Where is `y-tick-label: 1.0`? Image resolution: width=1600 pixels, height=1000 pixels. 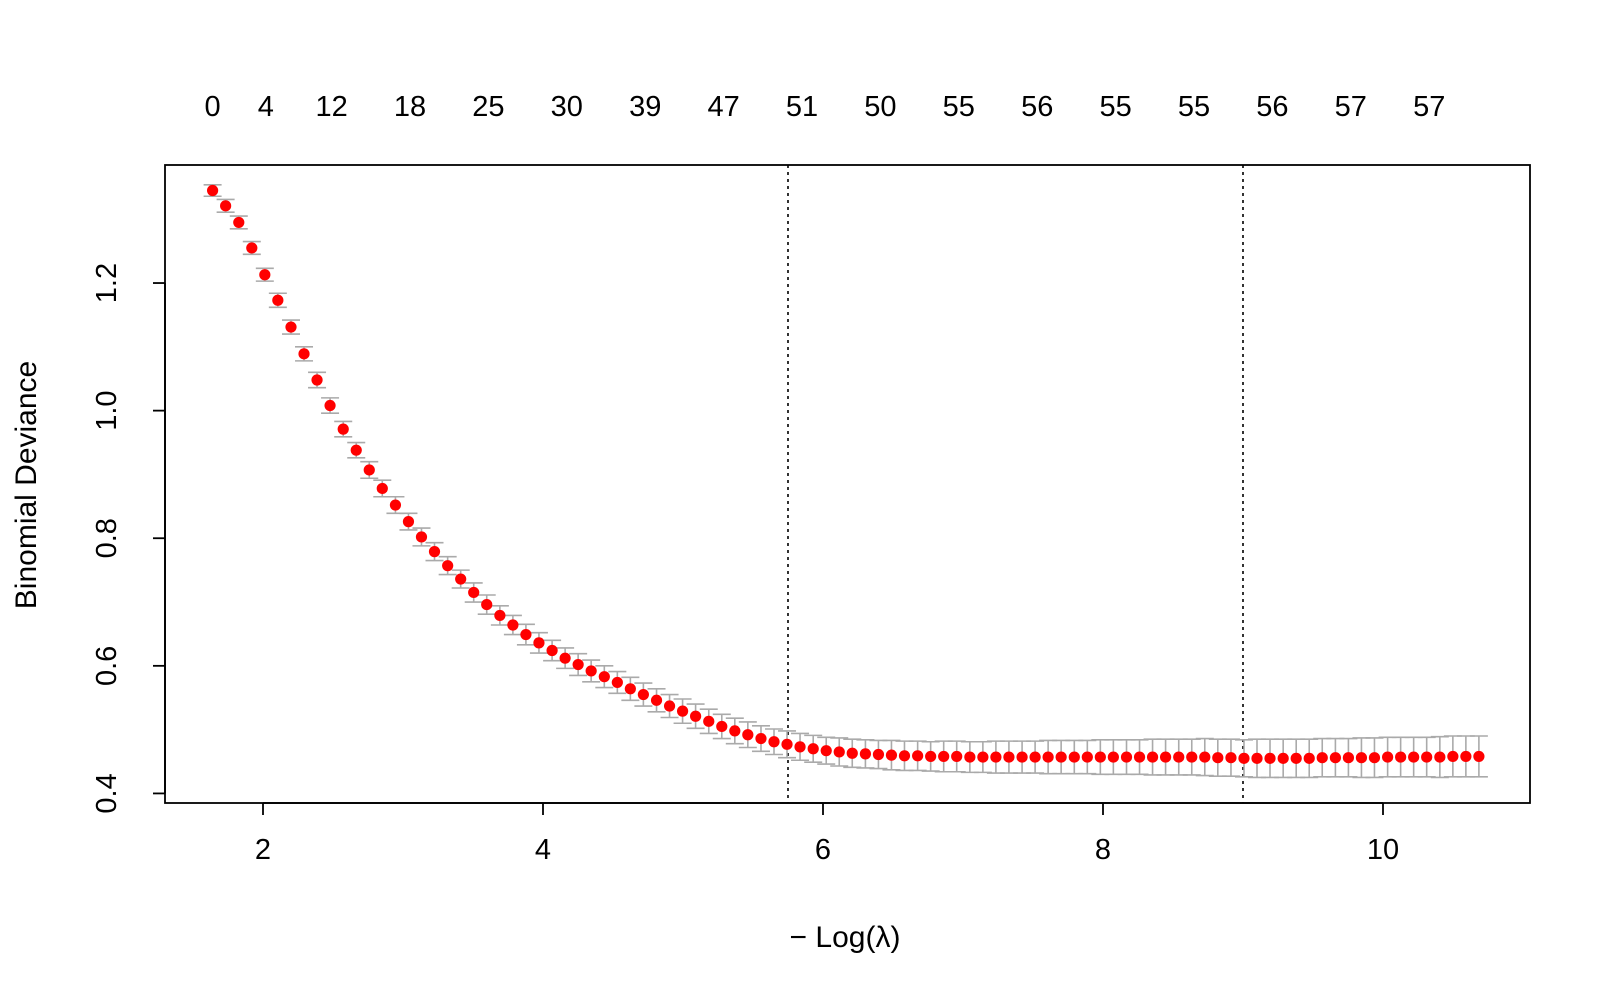
y-tick-label: 1.0 is located at coordinates (107, 410).